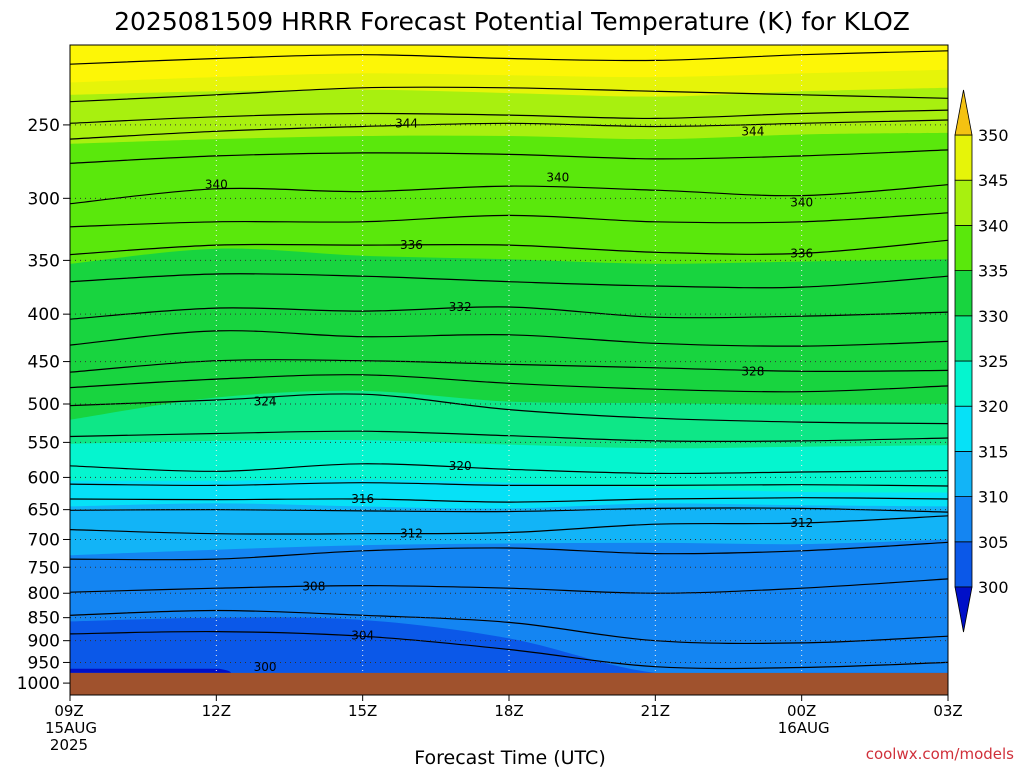 Image resolution: width=1024 pixels, height=768 pixels. I want to click on contour-label-320: 320, so click(460, 466).